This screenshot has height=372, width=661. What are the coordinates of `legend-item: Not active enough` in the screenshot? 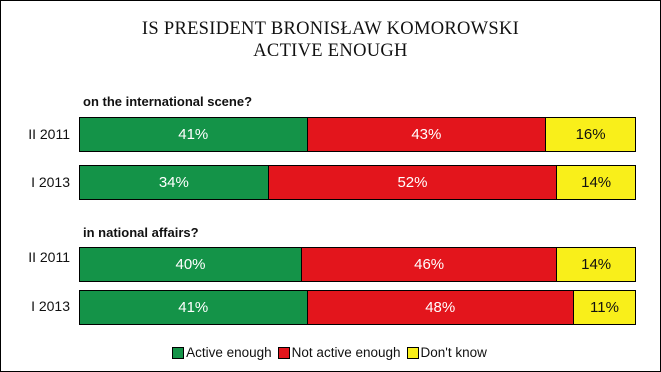 It's located at (339, 352).